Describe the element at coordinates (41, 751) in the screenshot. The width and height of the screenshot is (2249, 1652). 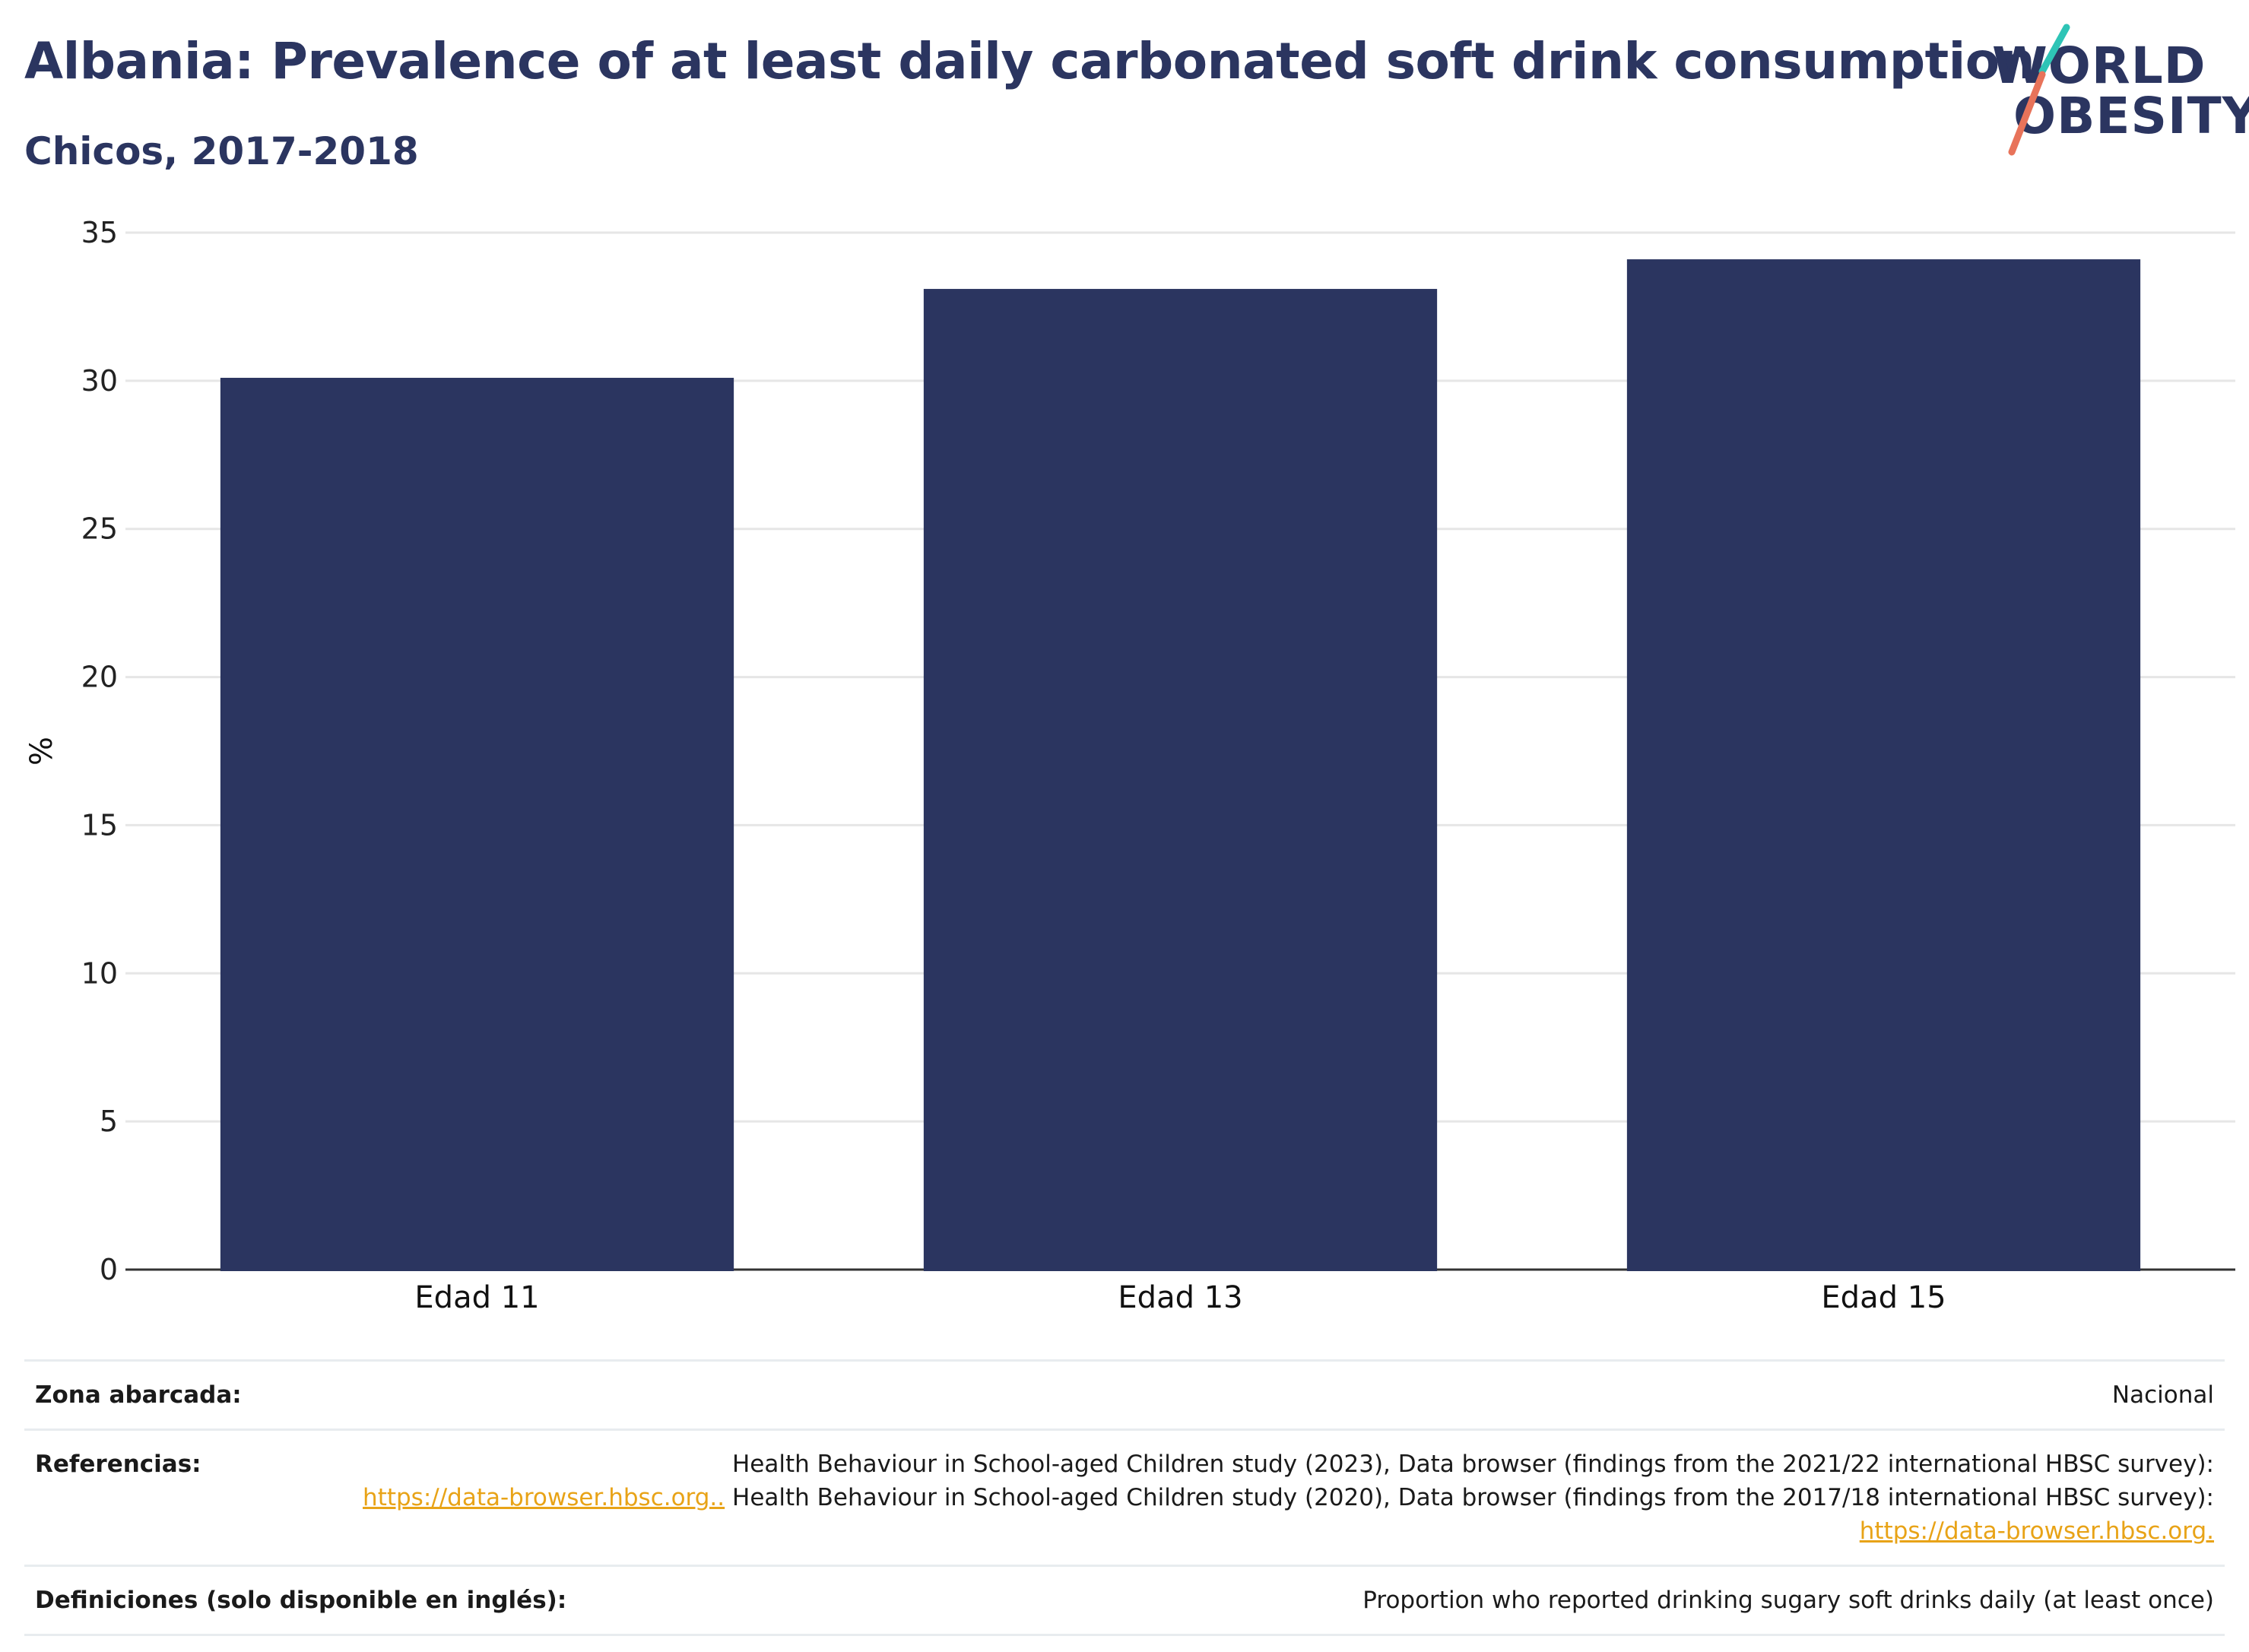
I see `y-axis-title: %` at that location.